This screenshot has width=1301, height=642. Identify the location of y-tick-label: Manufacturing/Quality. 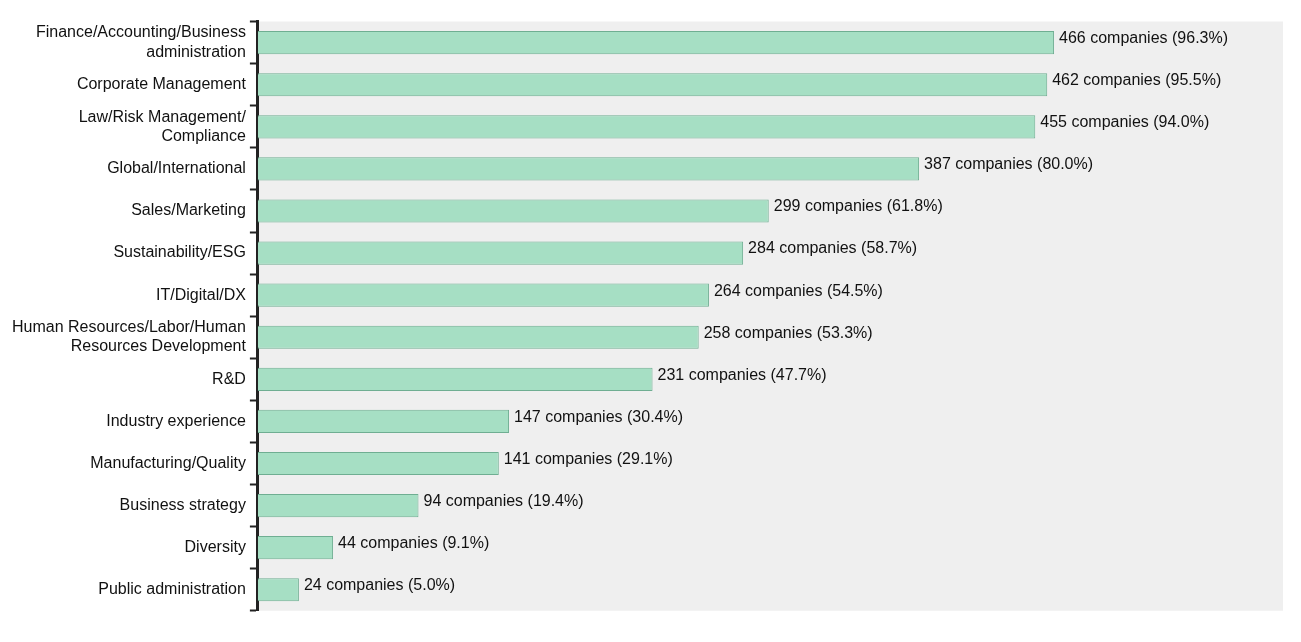
(168, 462).